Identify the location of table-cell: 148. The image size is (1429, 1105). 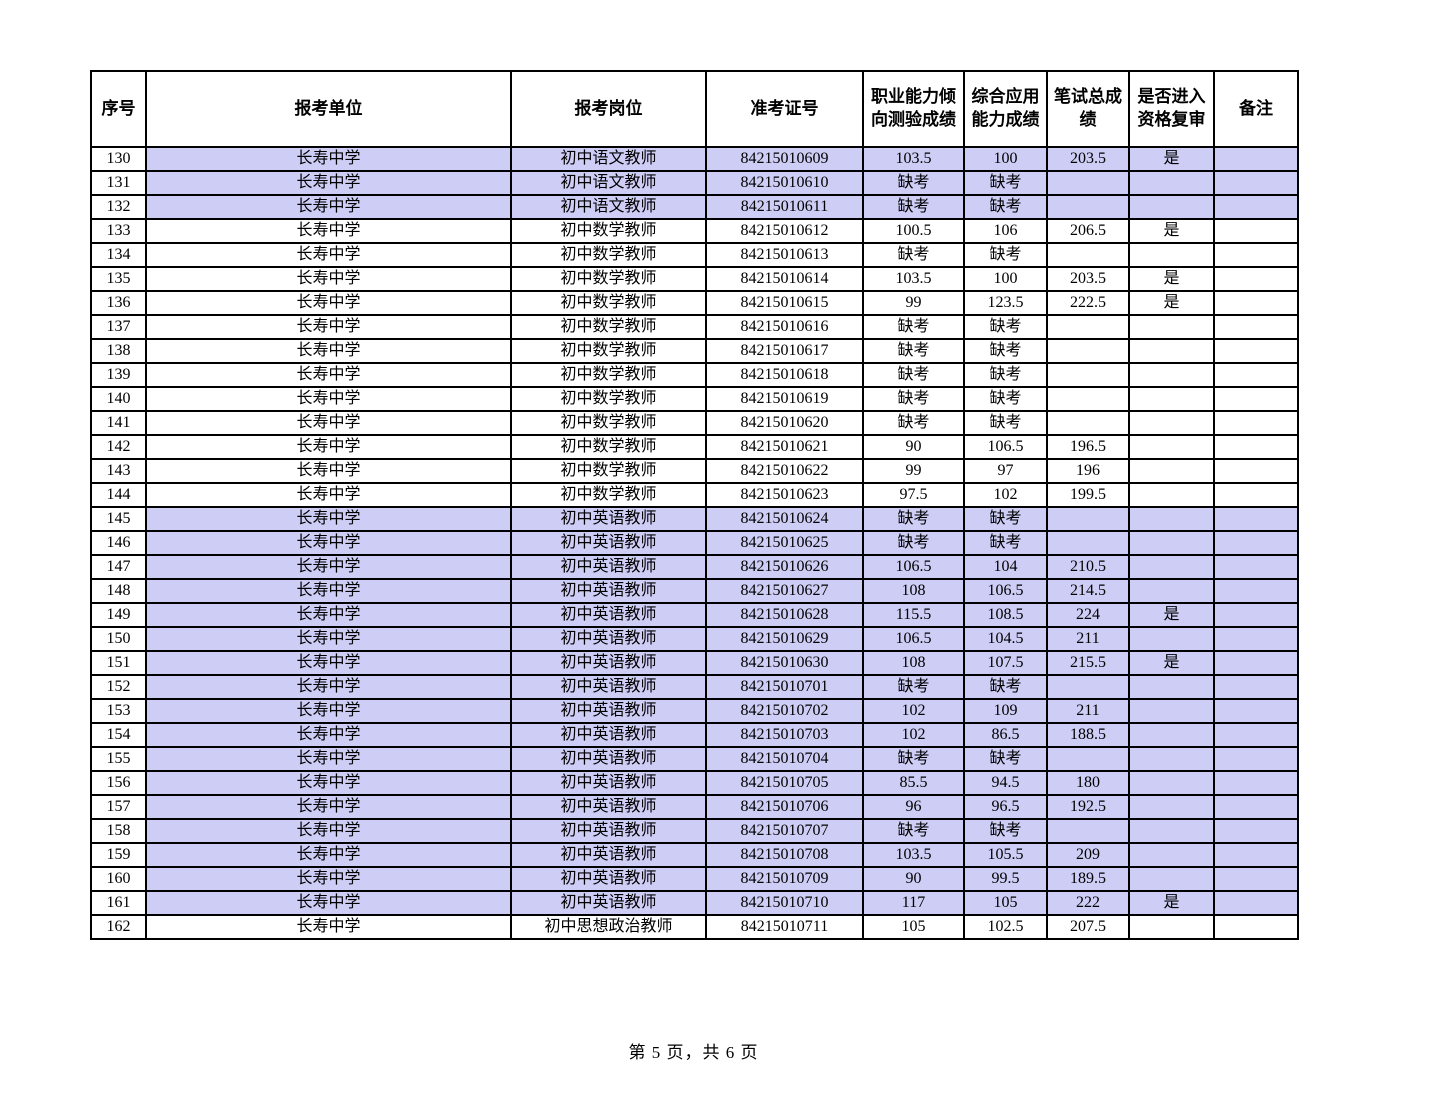
(118, 591).